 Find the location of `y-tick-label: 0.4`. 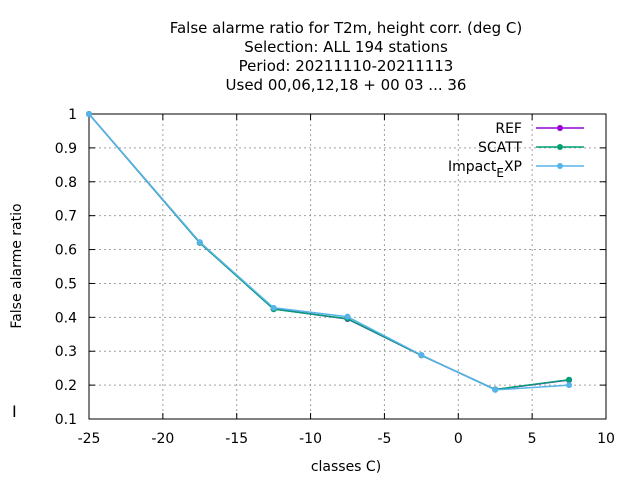

y-tick-label: 0.4 is located at coordinates (66, 318).